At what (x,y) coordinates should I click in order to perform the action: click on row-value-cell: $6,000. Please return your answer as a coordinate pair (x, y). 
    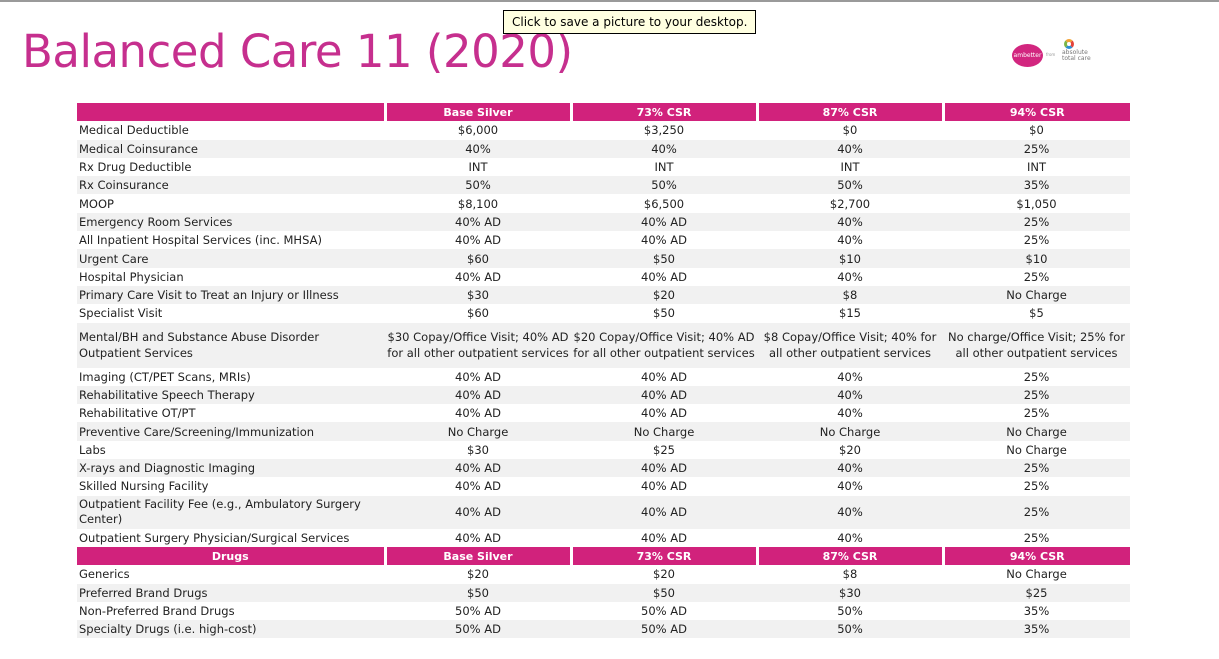
    Looking at the image, I should click on (478, 130).